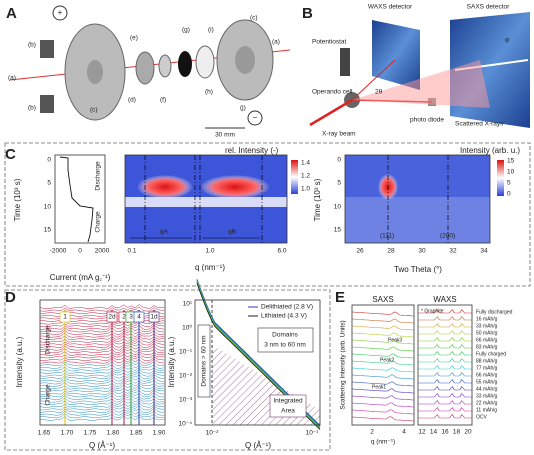 The image size is (534, 455). Describe the element at coordinates (186, 424) in the screenshot. I see `y-tick-label: 10⁻⁴` at that location.